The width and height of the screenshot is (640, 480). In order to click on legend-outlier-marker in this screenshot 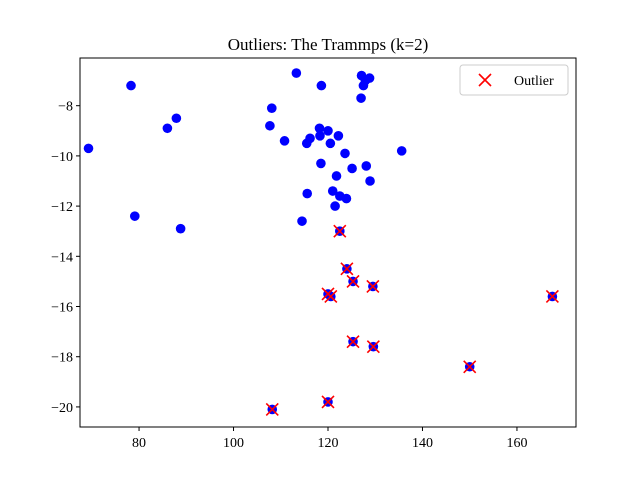, I will do `click(485, 80)`.